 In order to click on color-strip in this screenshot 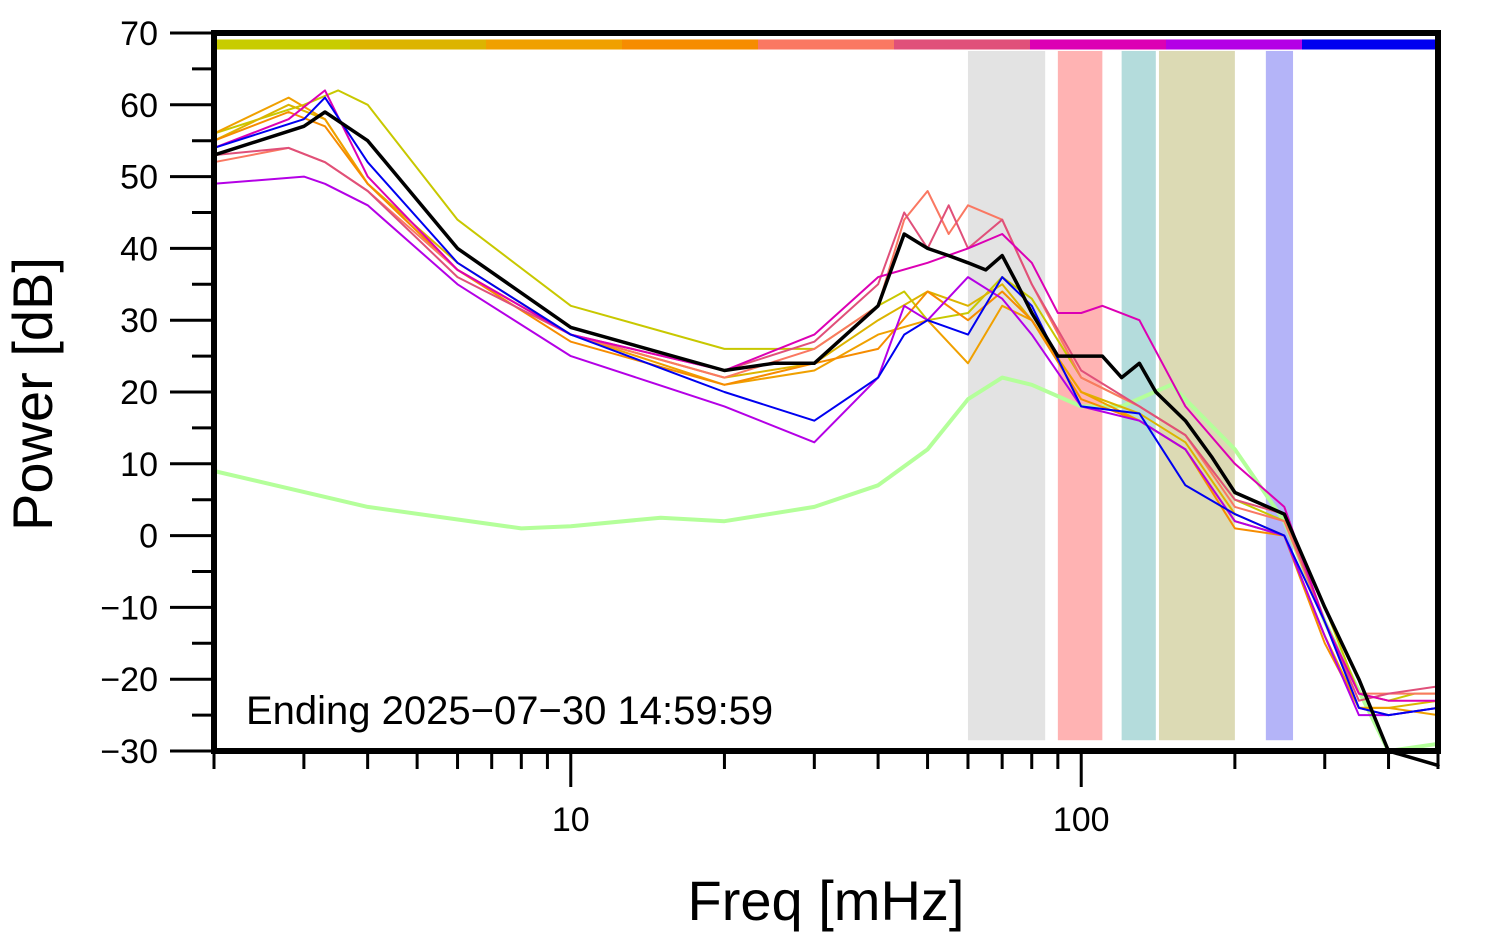, I will do `click(826, 44)`.